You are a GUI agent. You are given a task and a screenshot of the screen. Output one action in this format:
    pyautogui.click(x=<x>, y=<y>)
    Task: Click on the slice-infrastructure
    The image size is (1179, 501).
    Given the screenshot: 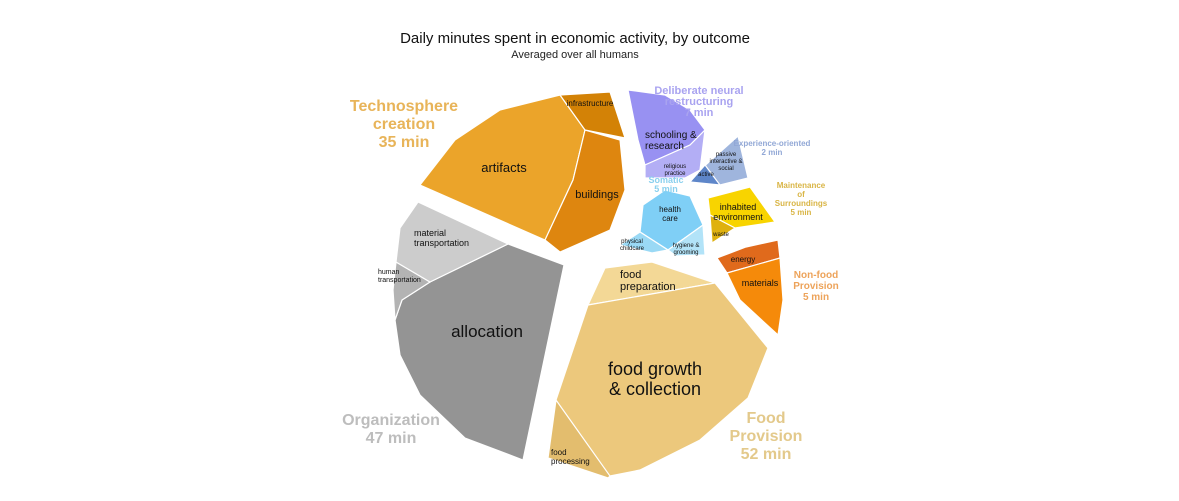 What is the action you would take?
    pyautogui.click(x=592, y=115)
    